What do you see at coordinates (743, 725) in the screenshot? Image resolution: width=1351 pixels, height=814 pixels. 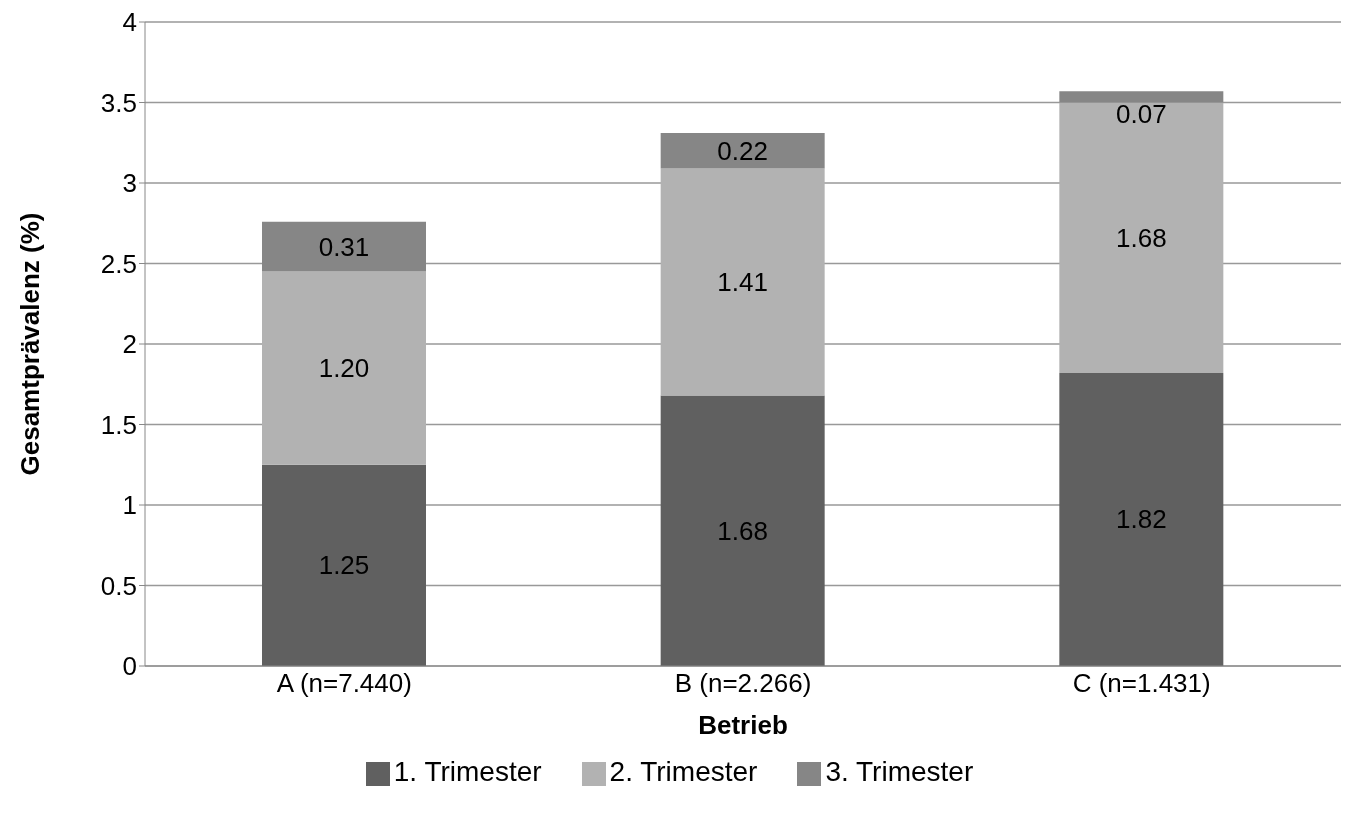 I see `x-axis-title: Betrieb` at bounding box center [743, 725].